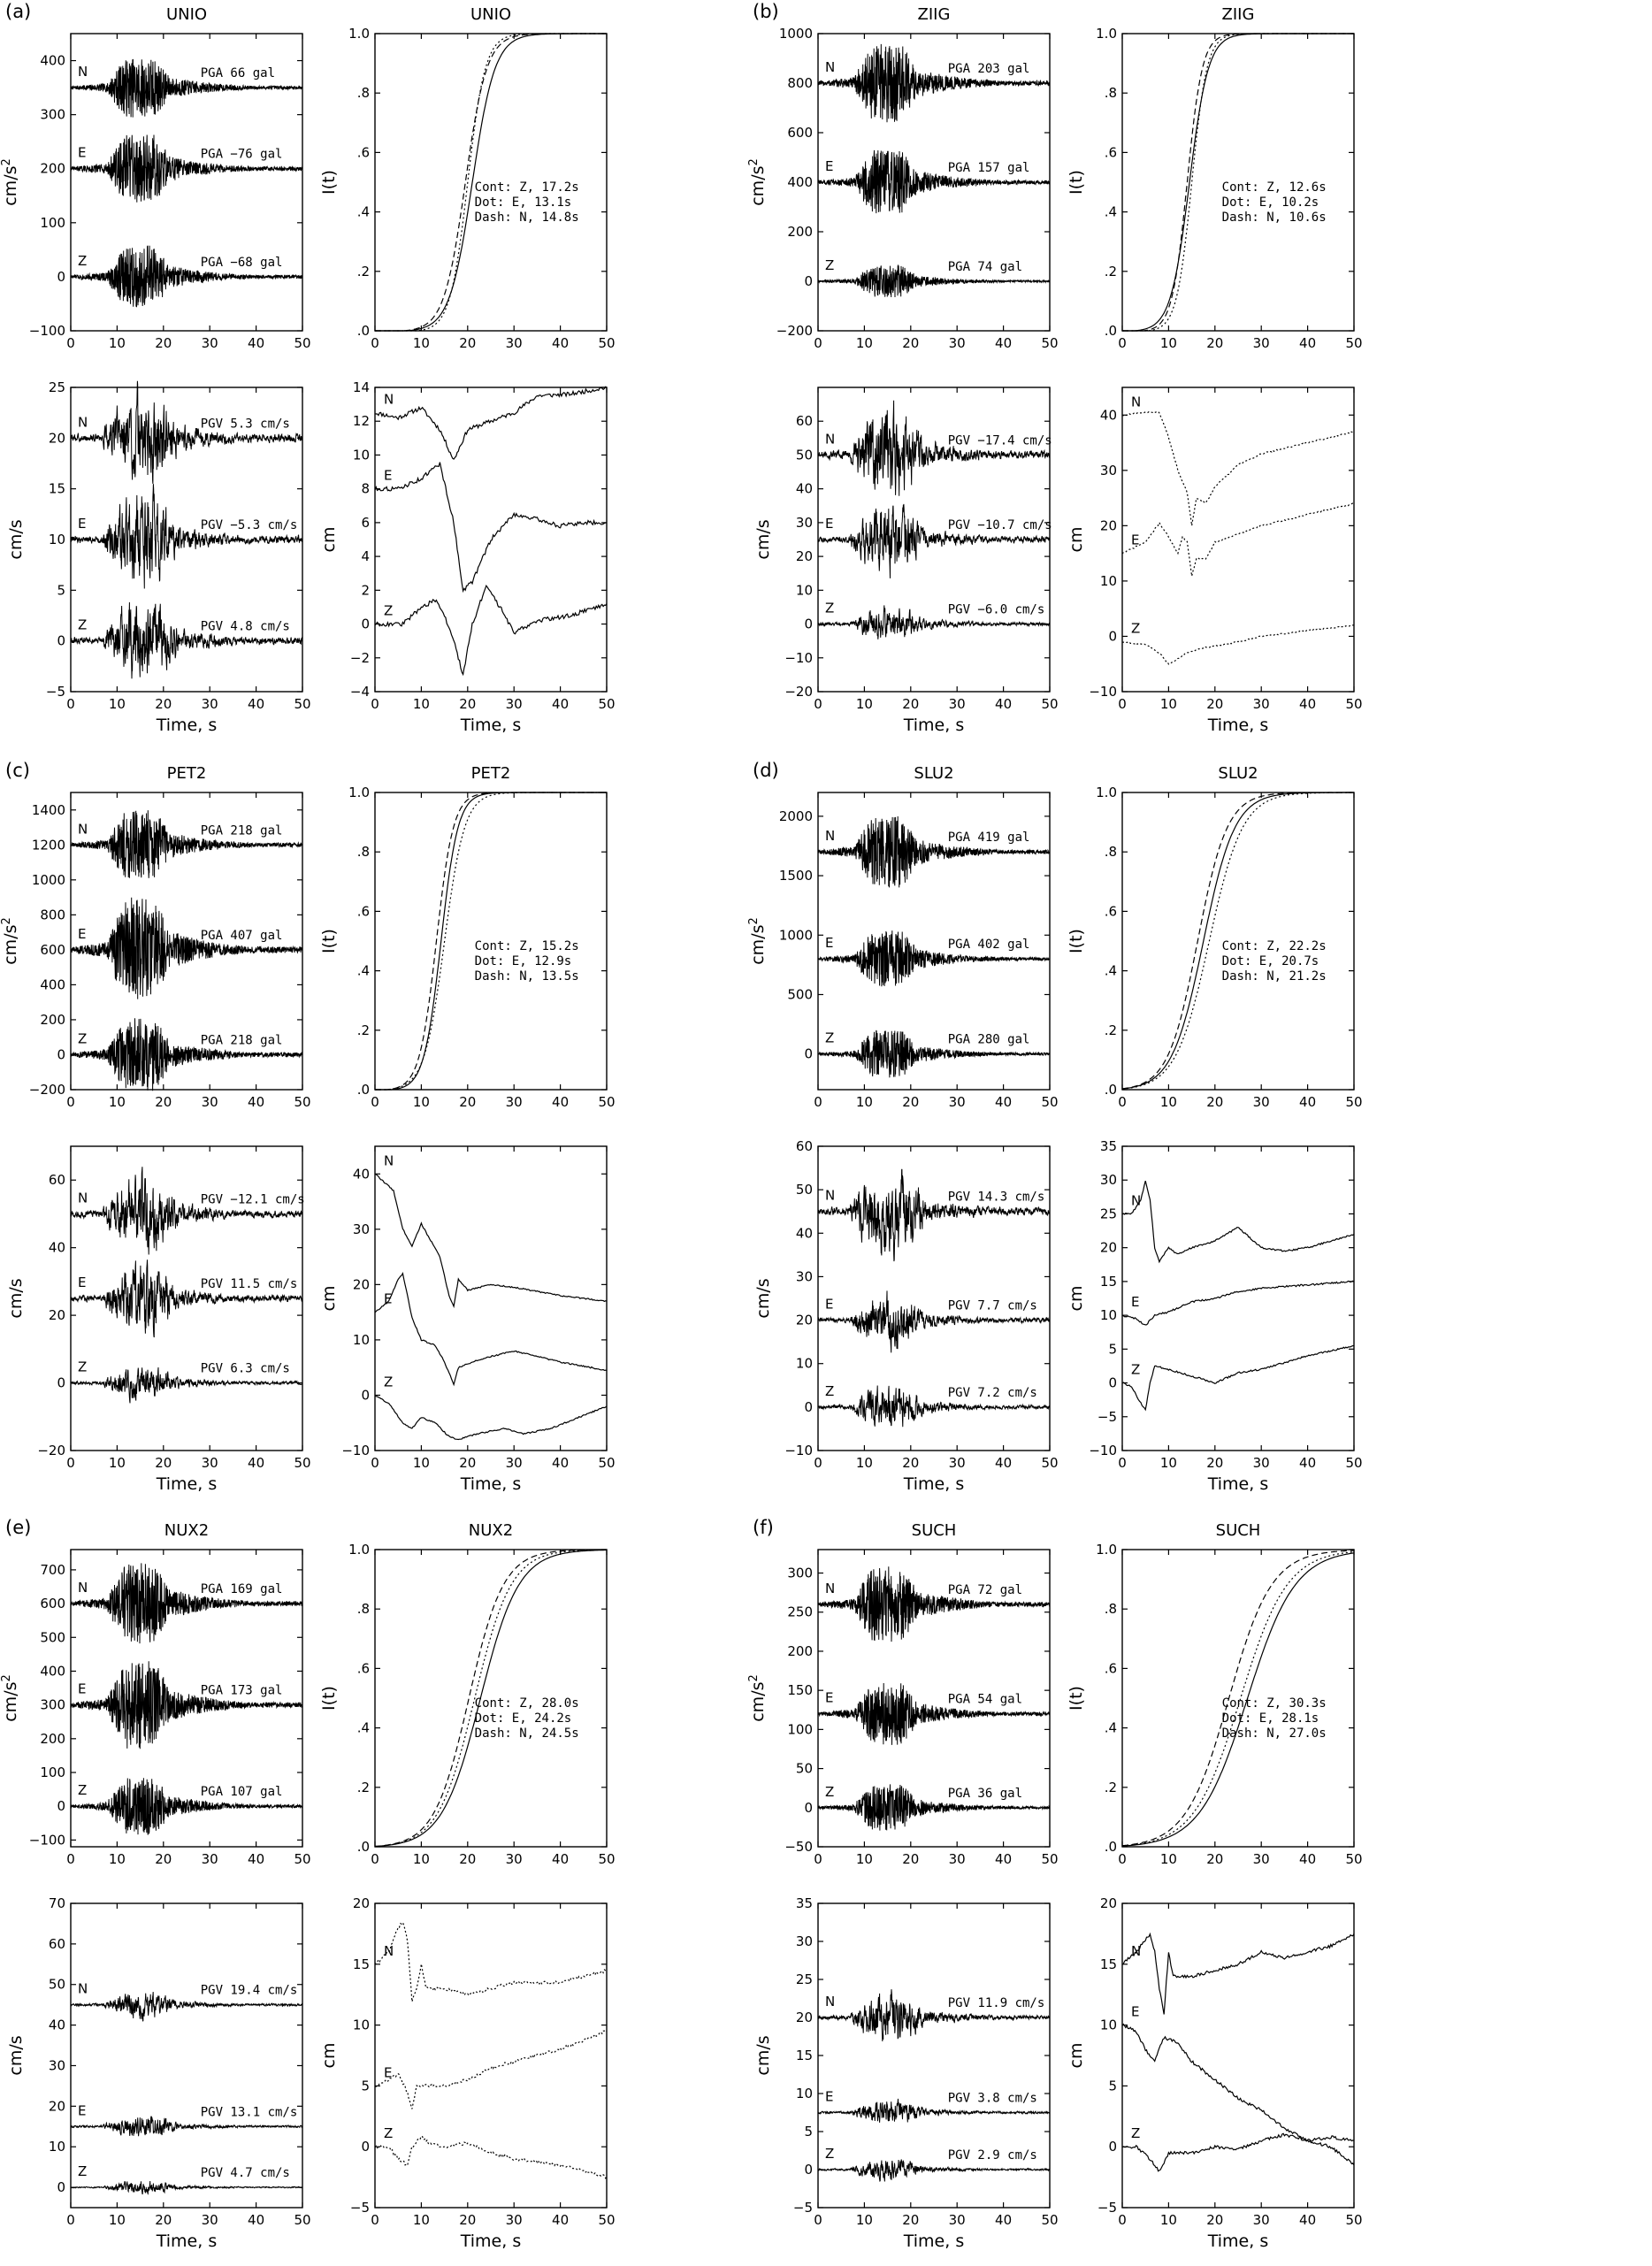 The width and height of the screenshot is (1652, 2266). What do you see at coordinates (935, 14) in the screenshot?
I see `panel-title: ZIIG` at bounding box center [935, 14].